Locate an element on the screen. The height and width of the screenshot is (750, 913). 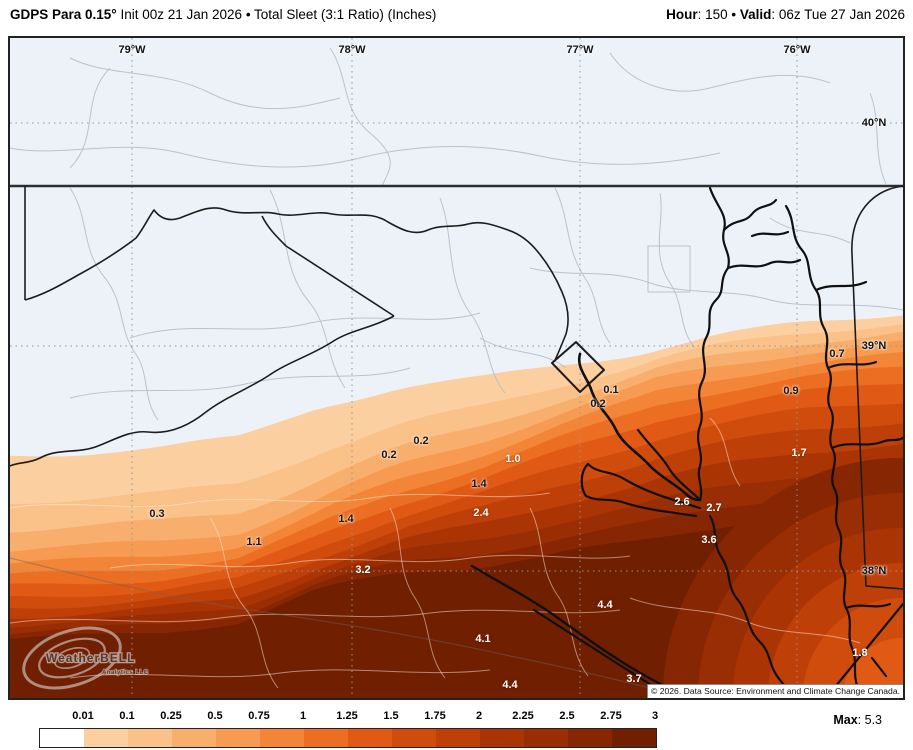
dc-boundary is located at coordinates (578, 367).